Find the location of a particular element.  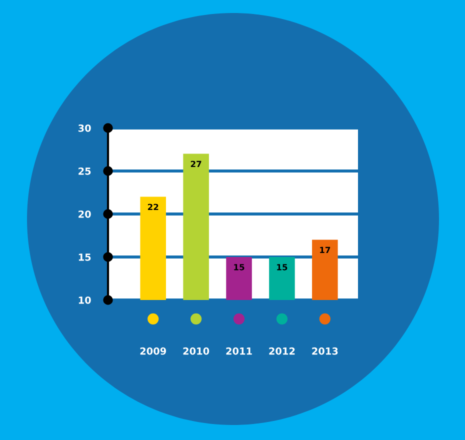

data-label: 27 is located at coordinates (196, 164).